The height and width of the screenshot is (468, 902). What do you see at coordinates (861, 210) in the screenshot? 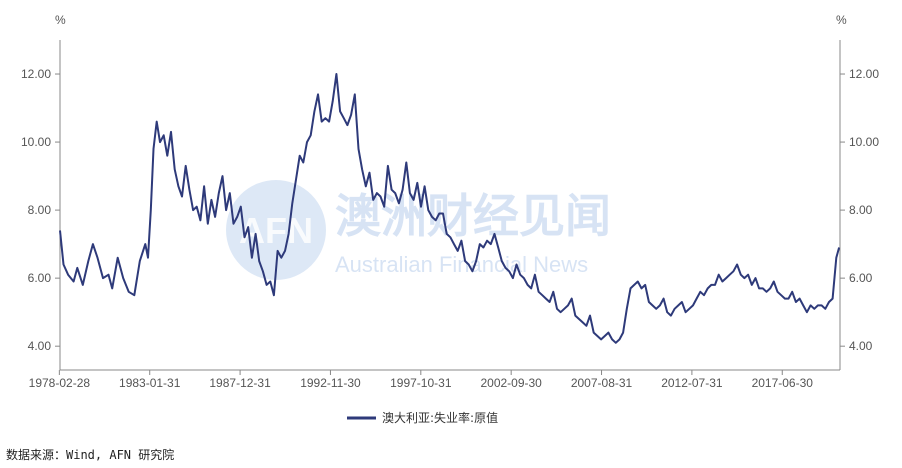
I see `y-tick-label-right: 8.00` at bounding box center [861, 210].